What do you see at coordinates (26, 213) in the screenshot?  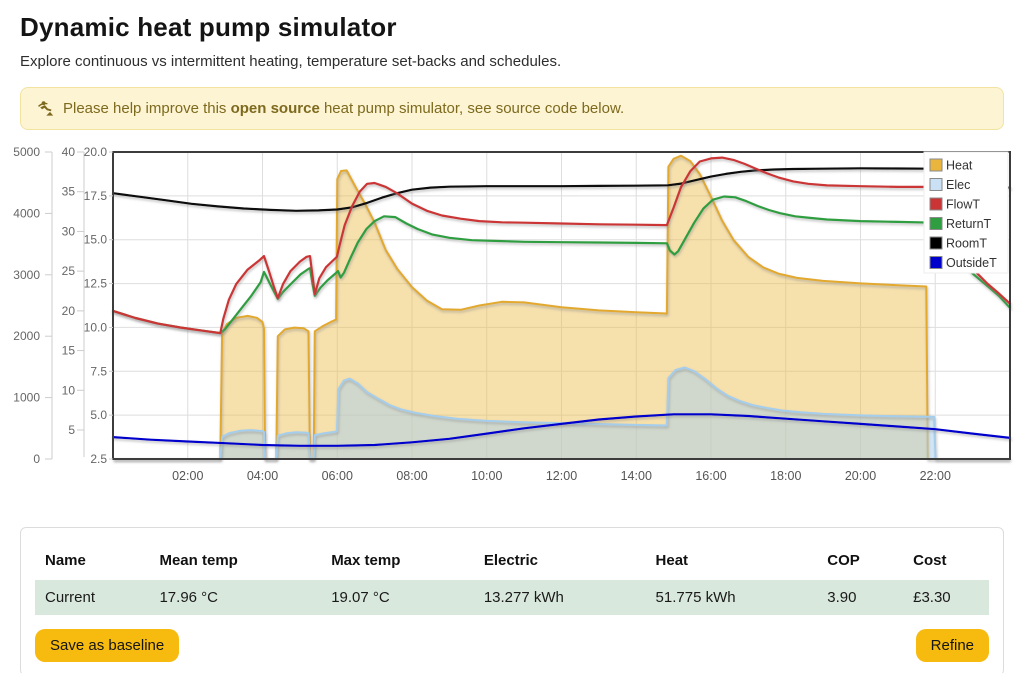 I see `svg-text: 4000` at bounding box center [26, 213].